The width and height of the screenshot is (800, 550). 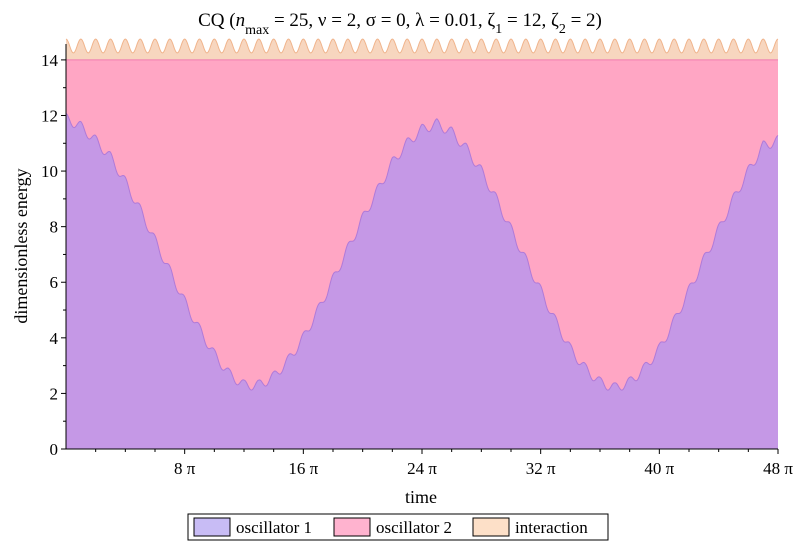 What do you see at coordinates (414, 527) in the screenshot?
I see `legend-label-2: oscillator 2` at bounding box center [414, 527].